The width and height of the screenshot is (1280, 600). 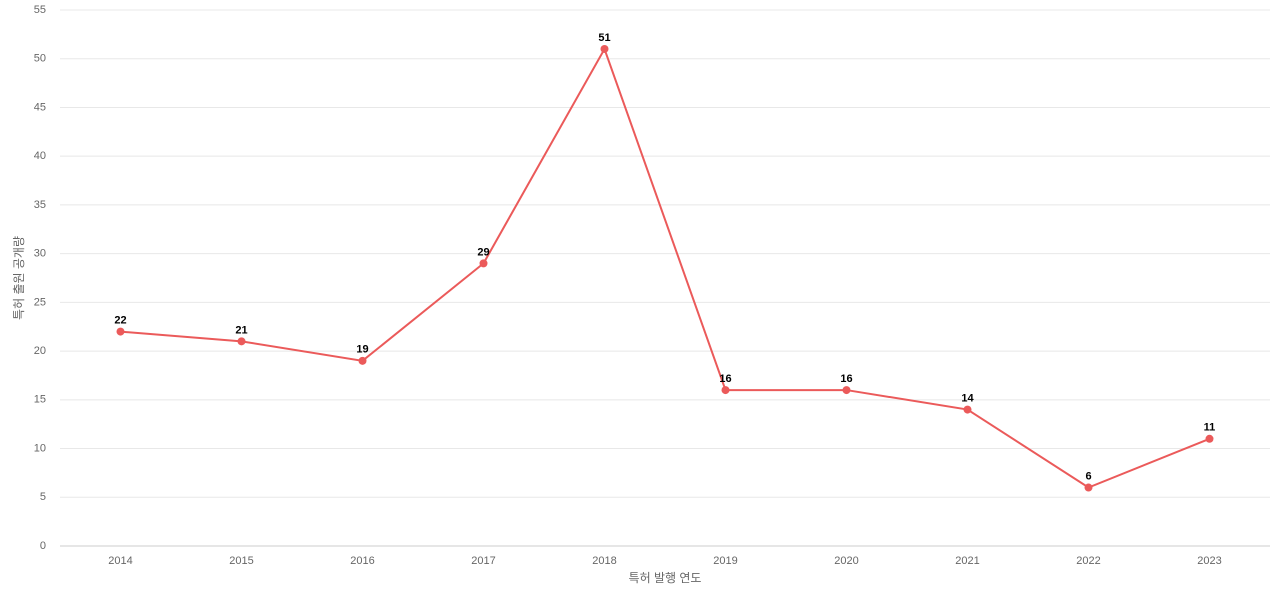 What do you see at coordinates (665, 577) in the screenshot?
I see `x-axis-title: 특허 발행 연도` at bounding box center [665, 577].